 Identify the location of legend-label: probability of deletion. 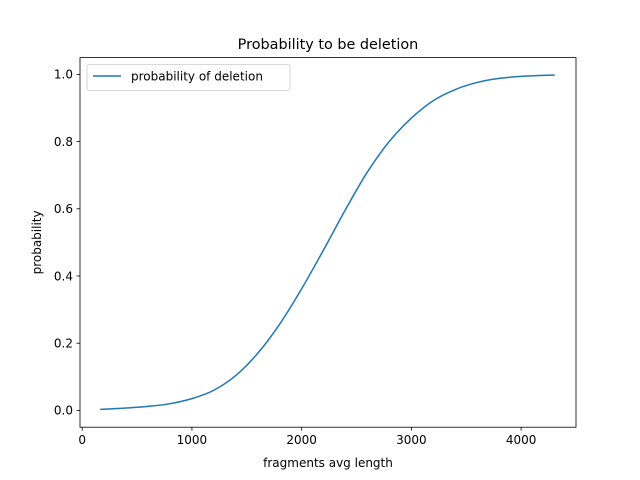
(197, 77).